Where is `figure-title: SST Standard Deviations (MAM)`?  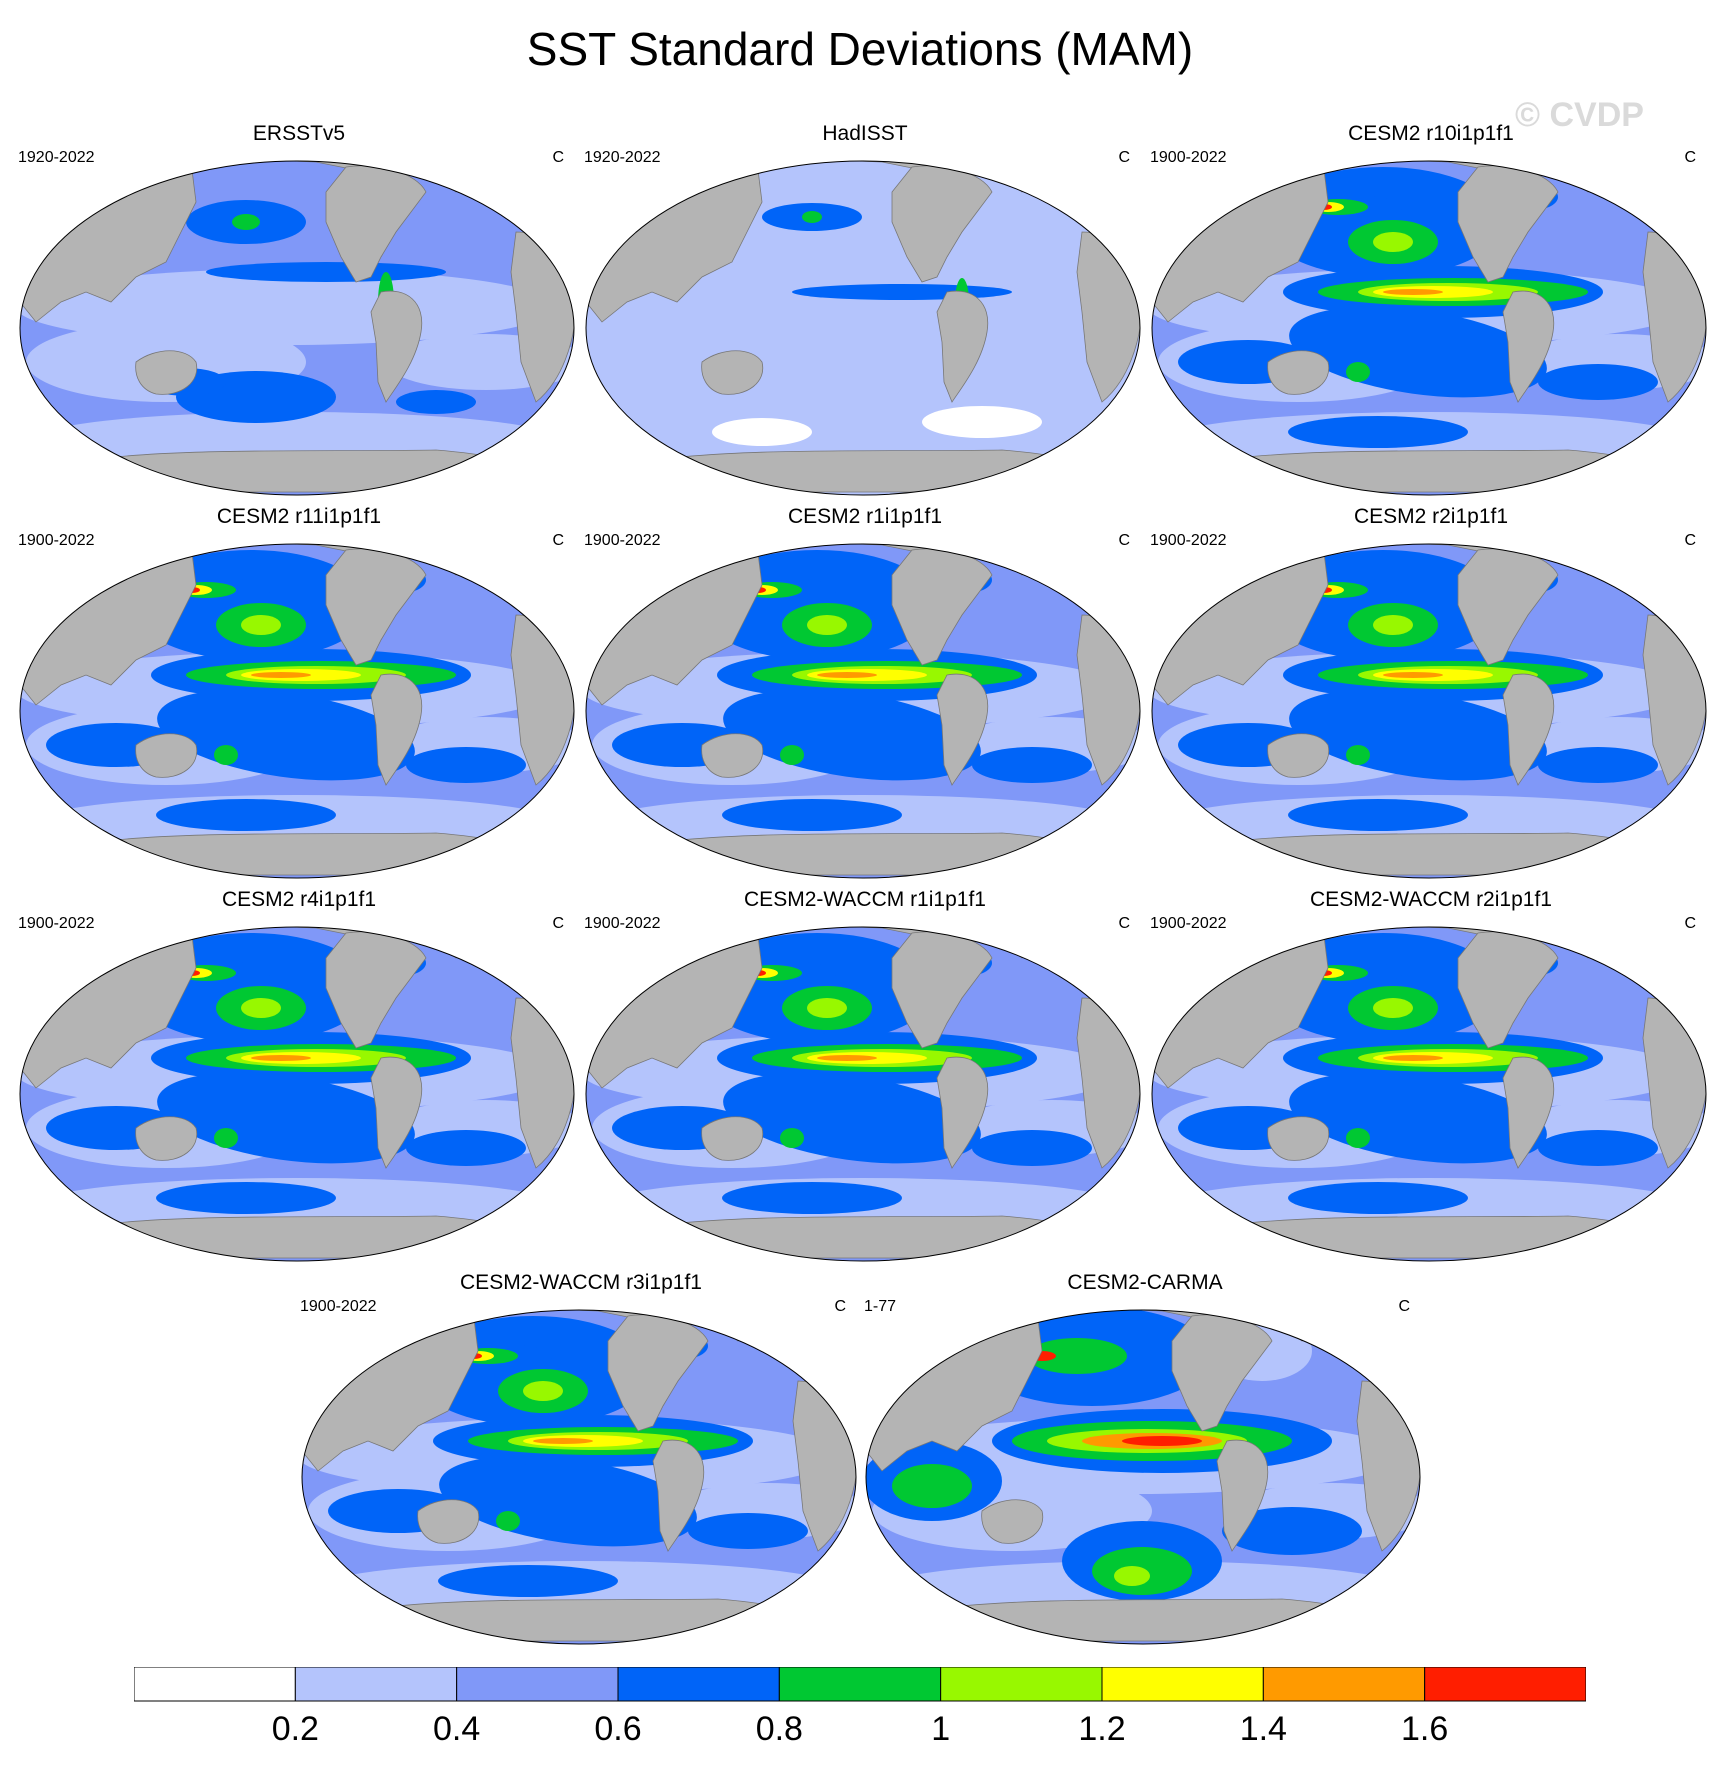
figure-title: SST Standard Deviations (MAM) is located at coordinates (860, 49).